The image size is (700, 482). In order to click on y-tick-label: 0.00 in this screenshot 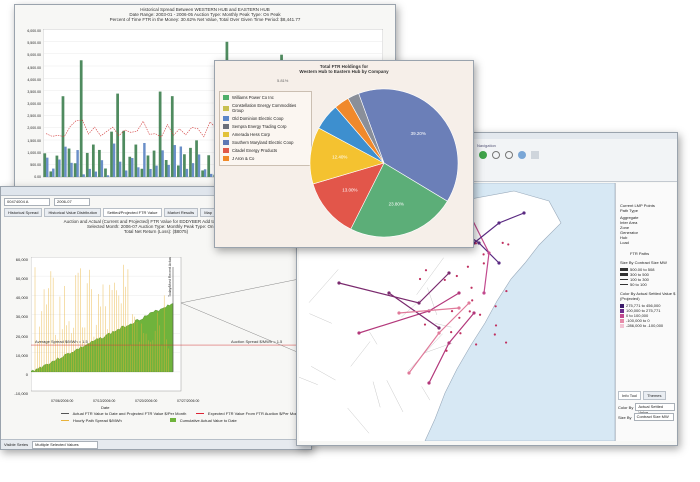, I will do `click(37, 177)`.